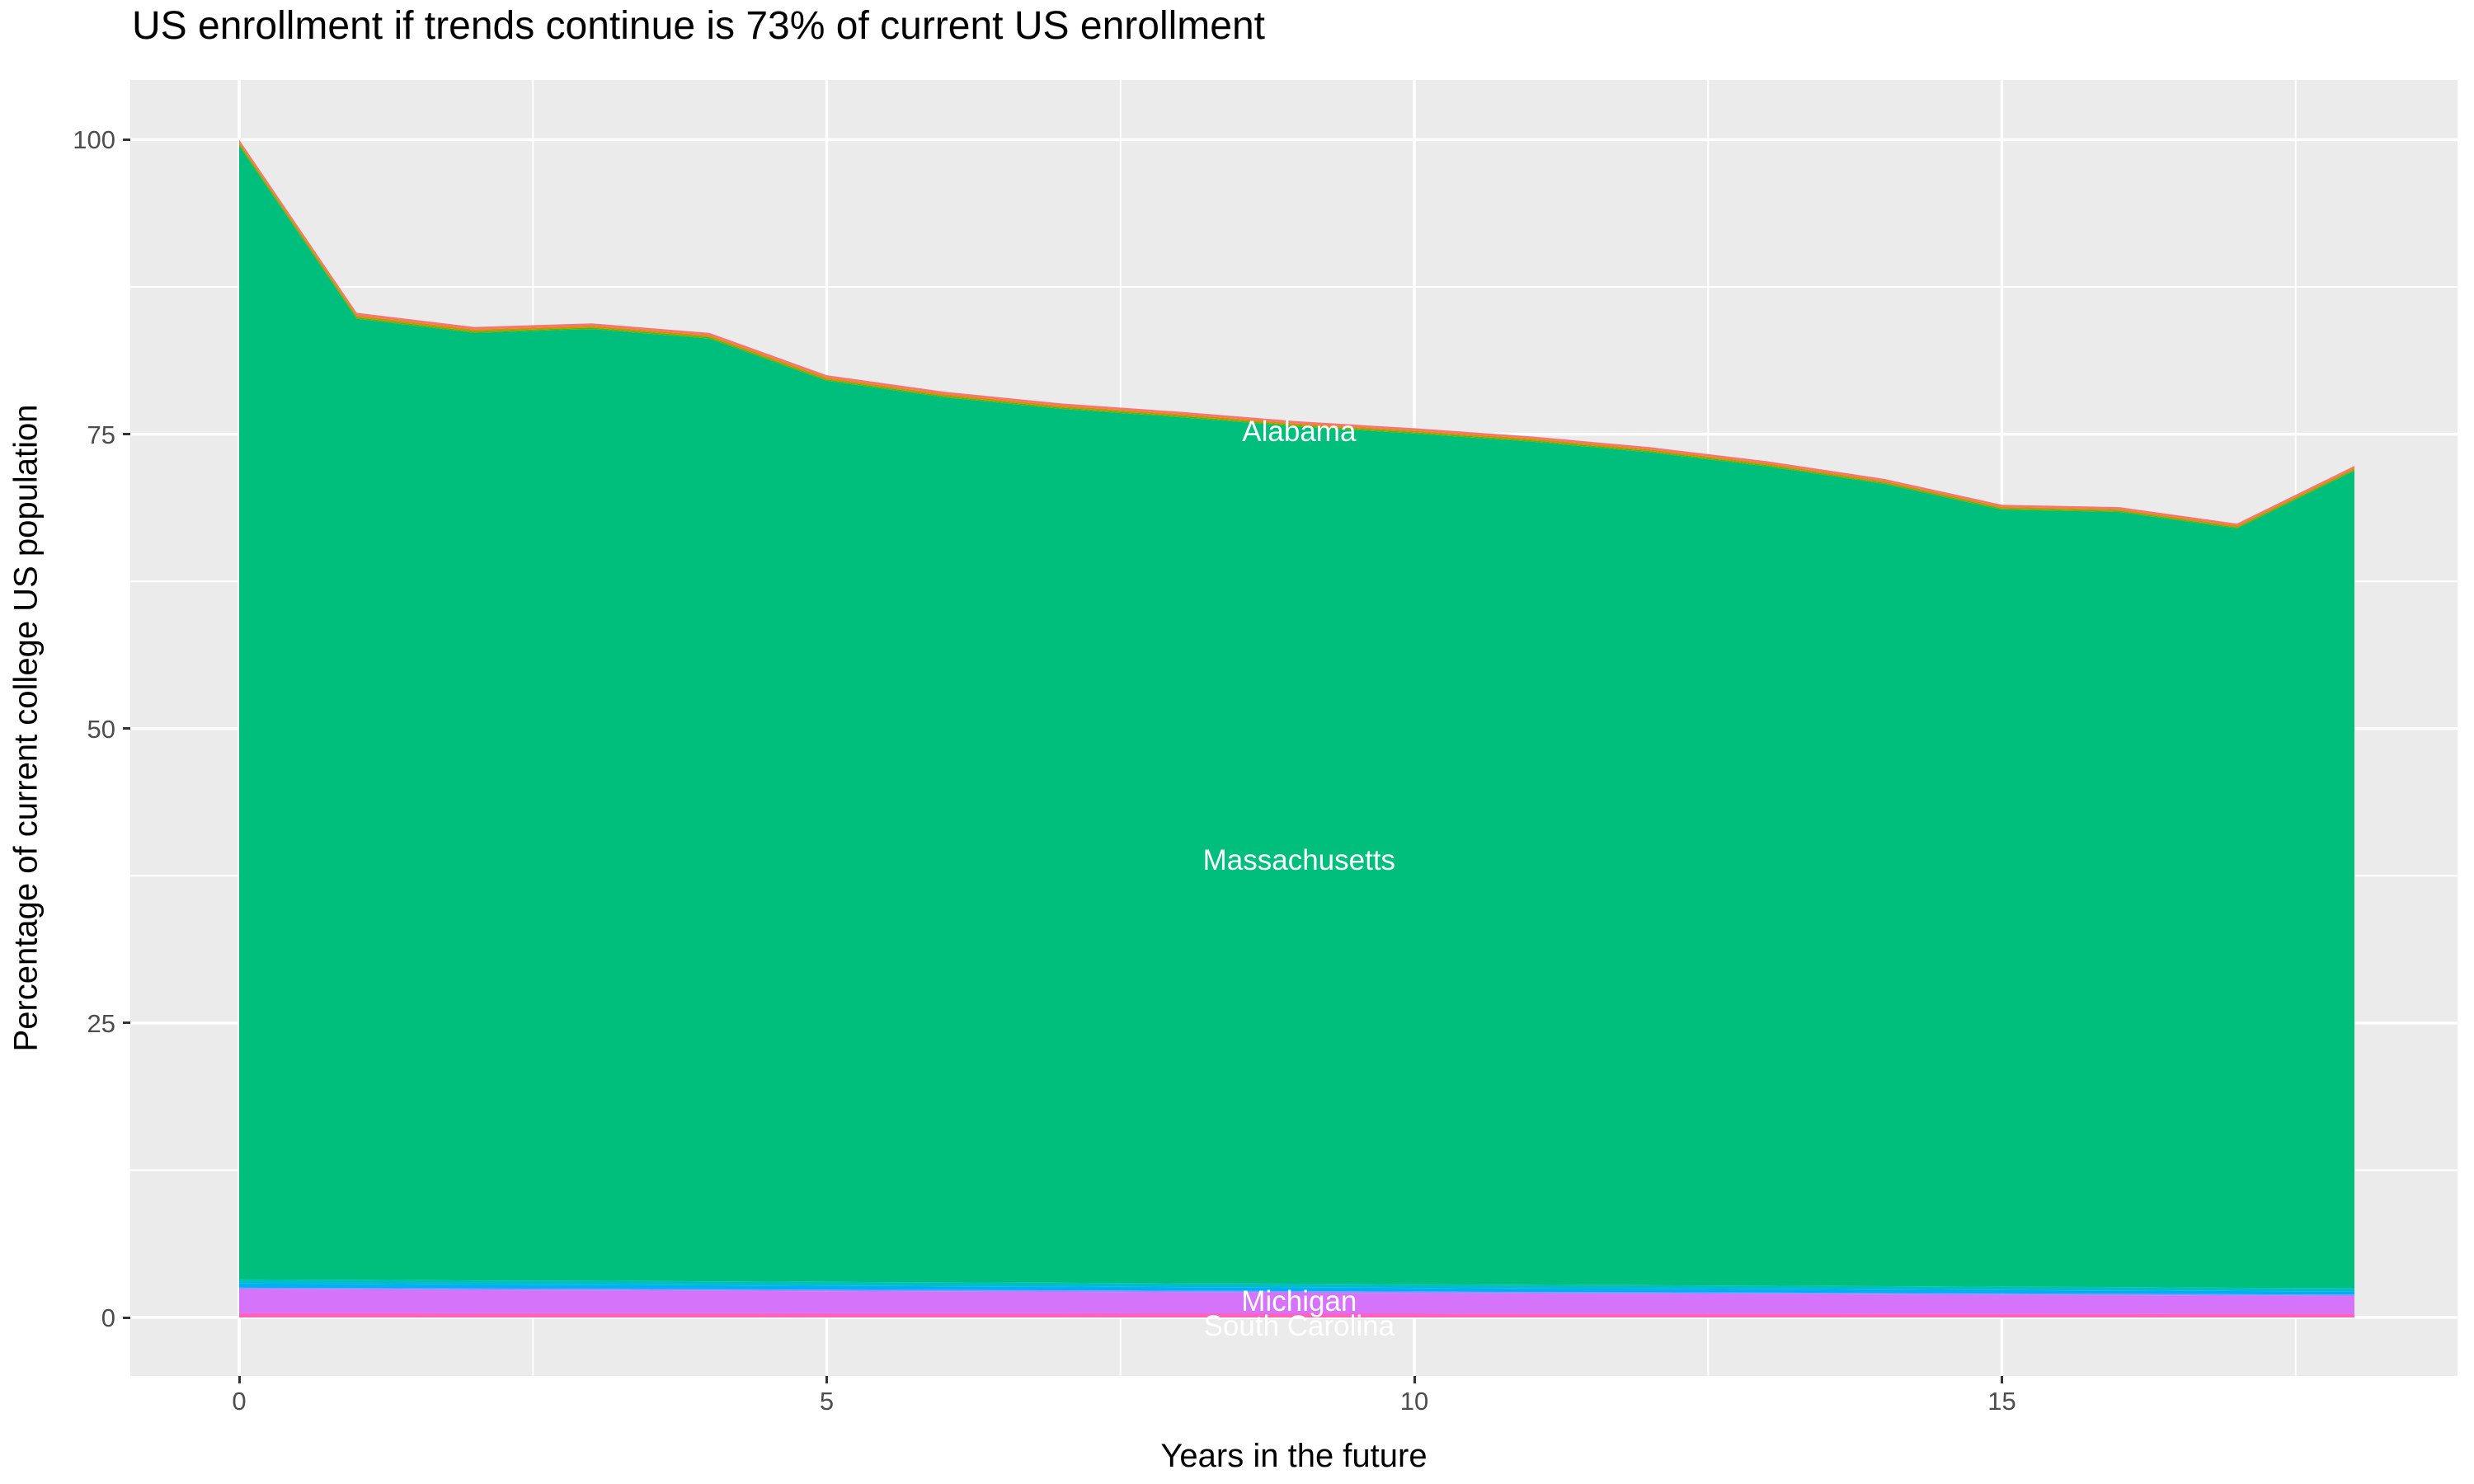 The height and width of the screenshot is (1484, 2474). Describe the element at coordinates (827, 1401) in the screenshot. I see `x-tick-label: 5` at that location.